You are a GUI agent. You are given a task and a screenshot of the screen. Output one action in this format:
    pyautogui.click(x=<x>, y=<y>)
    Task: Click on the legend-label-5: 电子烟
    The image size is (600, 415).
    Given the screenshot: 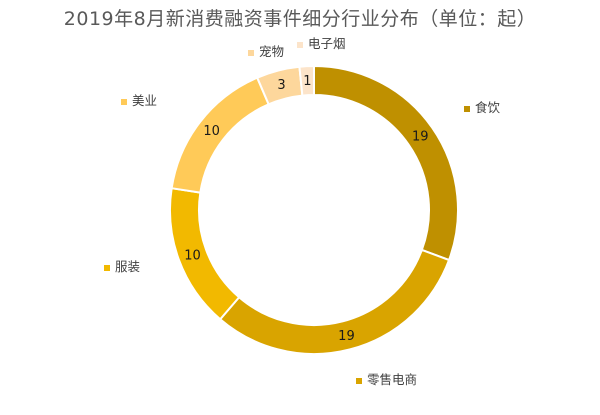 What is the action you would take?
    pyautogui.click(x=327, y=43)
    